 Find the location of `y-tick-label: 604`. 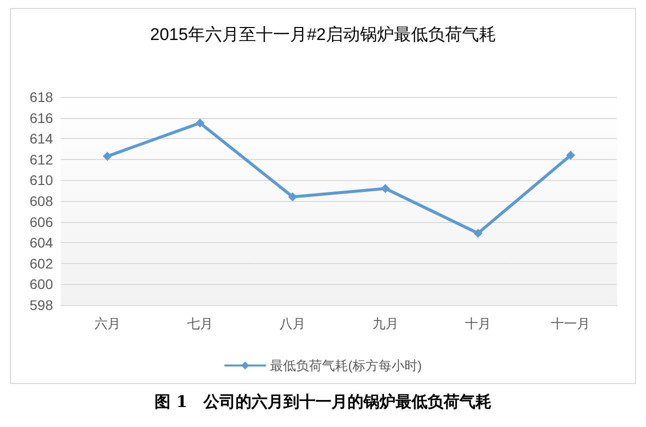

y-tick-label: 604 is located at coordinates (42, 242).